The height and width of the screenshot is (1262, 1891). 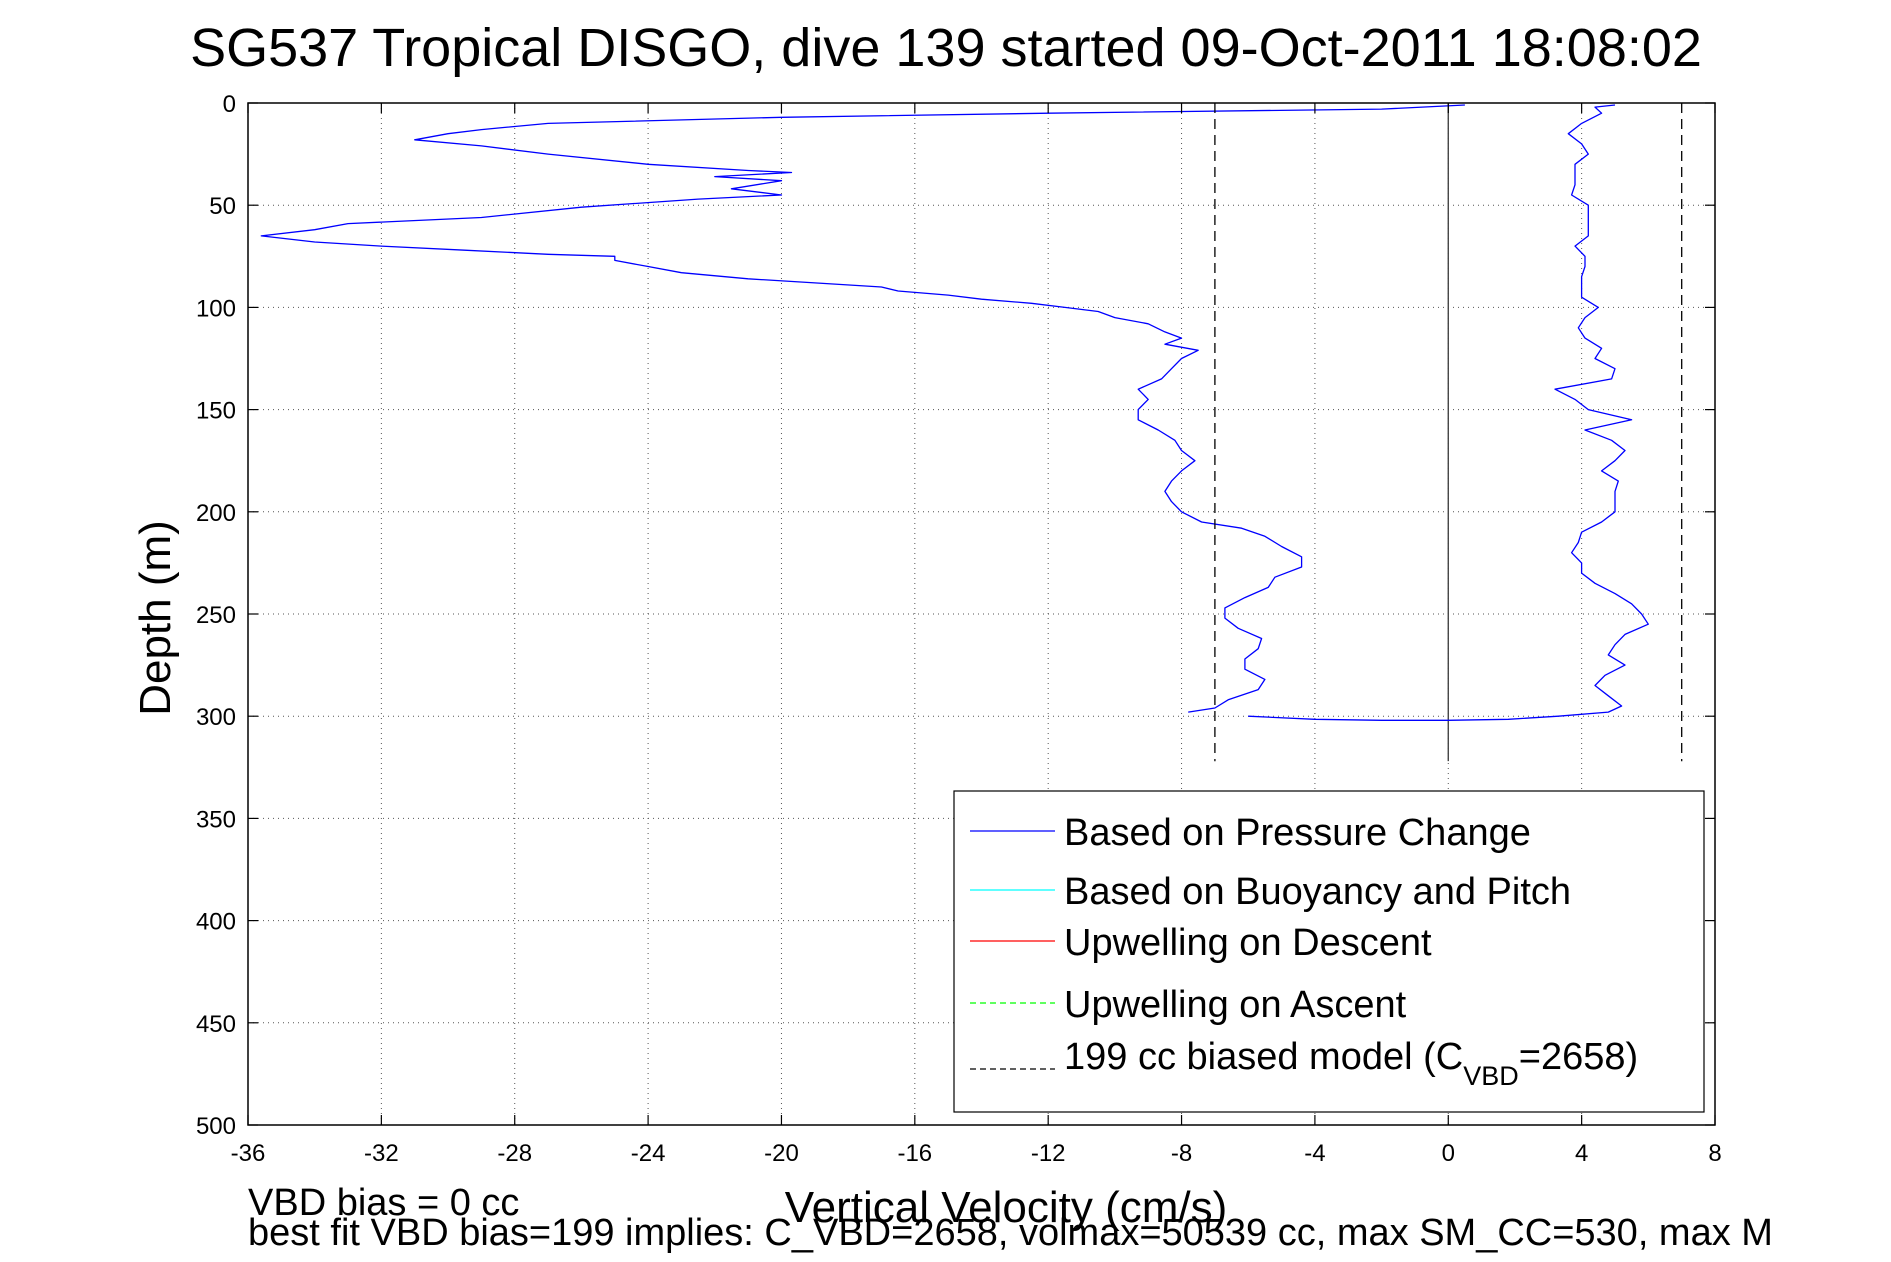 I want to click on series-line-ascent, so click(x=1448, y=412).